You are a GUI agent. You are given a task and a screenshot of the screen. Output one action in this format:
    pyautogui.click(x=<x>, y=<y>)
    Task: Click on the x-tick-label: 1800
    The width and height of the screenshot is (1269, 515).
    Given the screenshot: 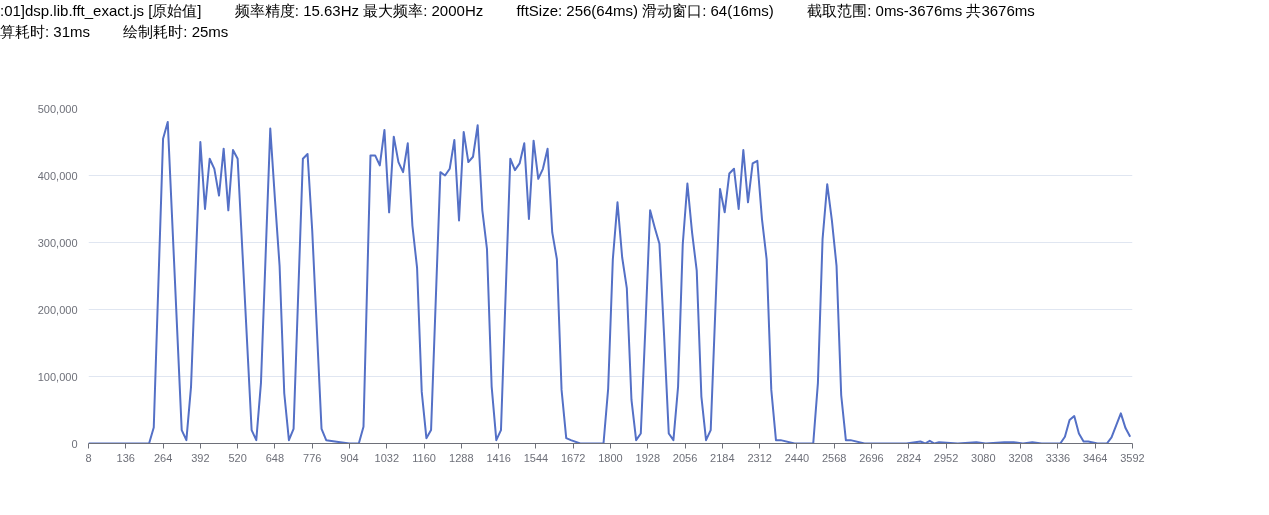 What is the action you would take?
    pyautogui.click(x=610, y=457)
    